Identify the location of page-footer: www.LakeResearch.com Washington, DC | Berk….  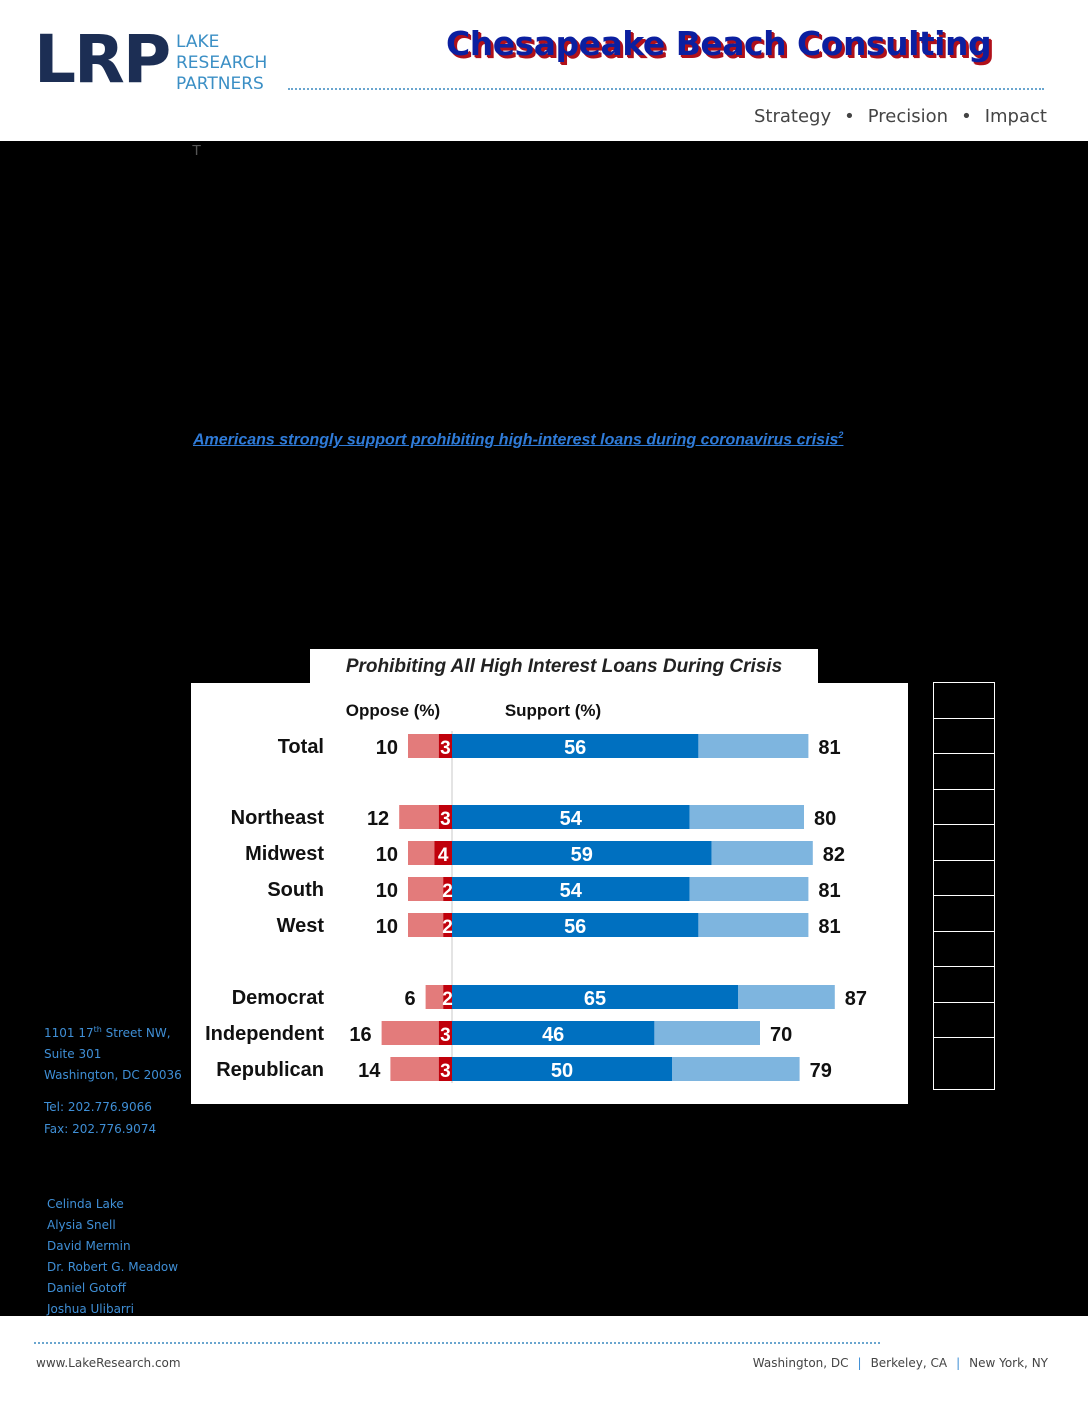
(544, 1362).